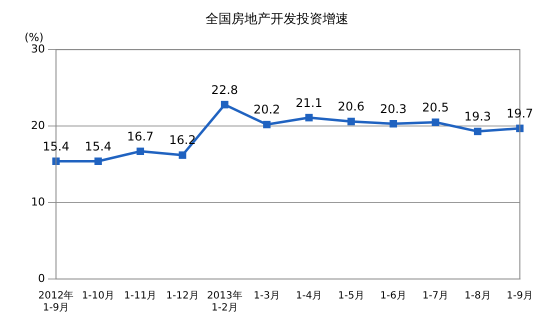 The image size is (544, 325). Describe the element at coordinates (37, 201) in the screenshot. I see `y-tick-label: 10` at that location.